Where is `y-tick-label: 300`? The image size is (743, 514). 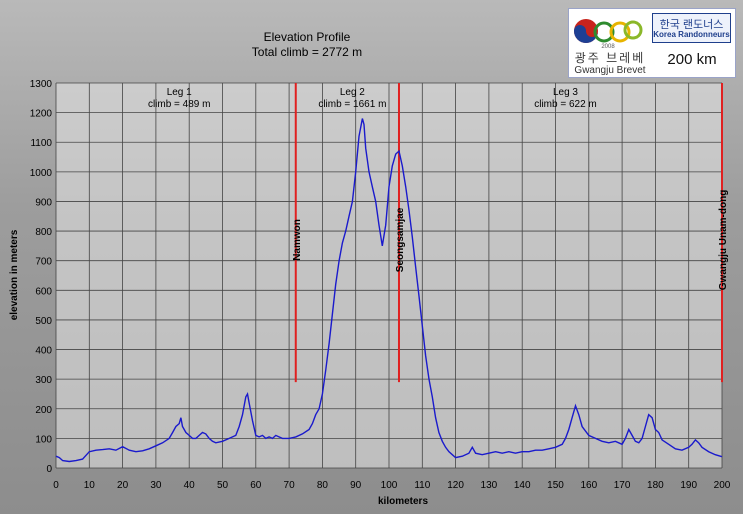
y-tick-label: 300 is located at coordinates (43, 380).